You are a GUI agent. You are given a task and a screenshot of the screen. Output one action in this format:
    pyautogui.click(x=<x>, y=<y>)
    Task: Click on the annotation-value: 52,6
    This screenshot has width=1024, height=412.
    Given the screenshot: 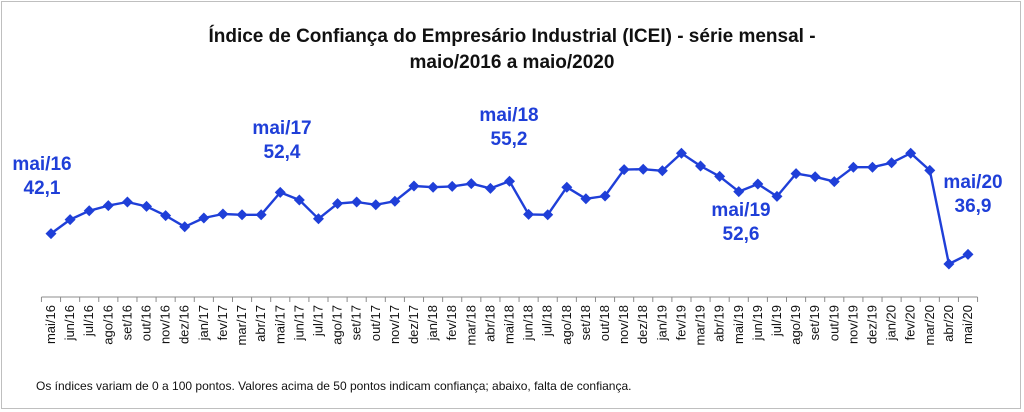 What is the action you would take?
    pyautogui.click(x=741, y=234)
    